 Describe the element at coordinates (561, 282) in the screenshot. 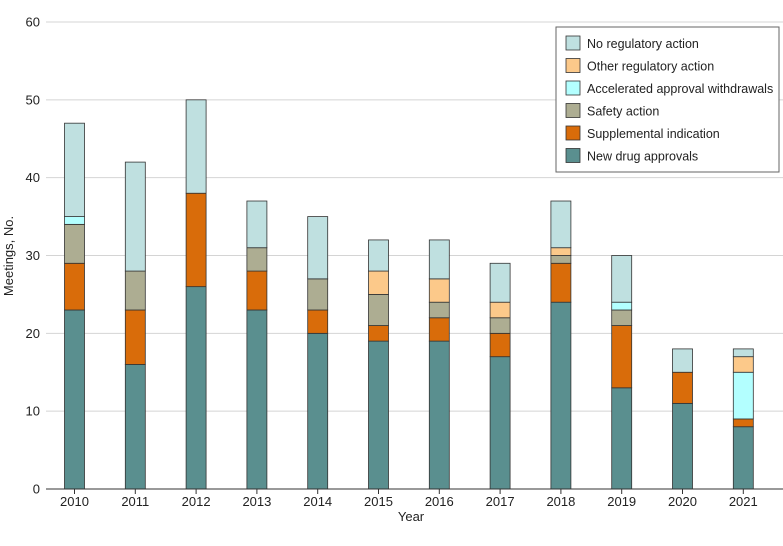

I see `bar-2018-supplemental-indication` at that location.